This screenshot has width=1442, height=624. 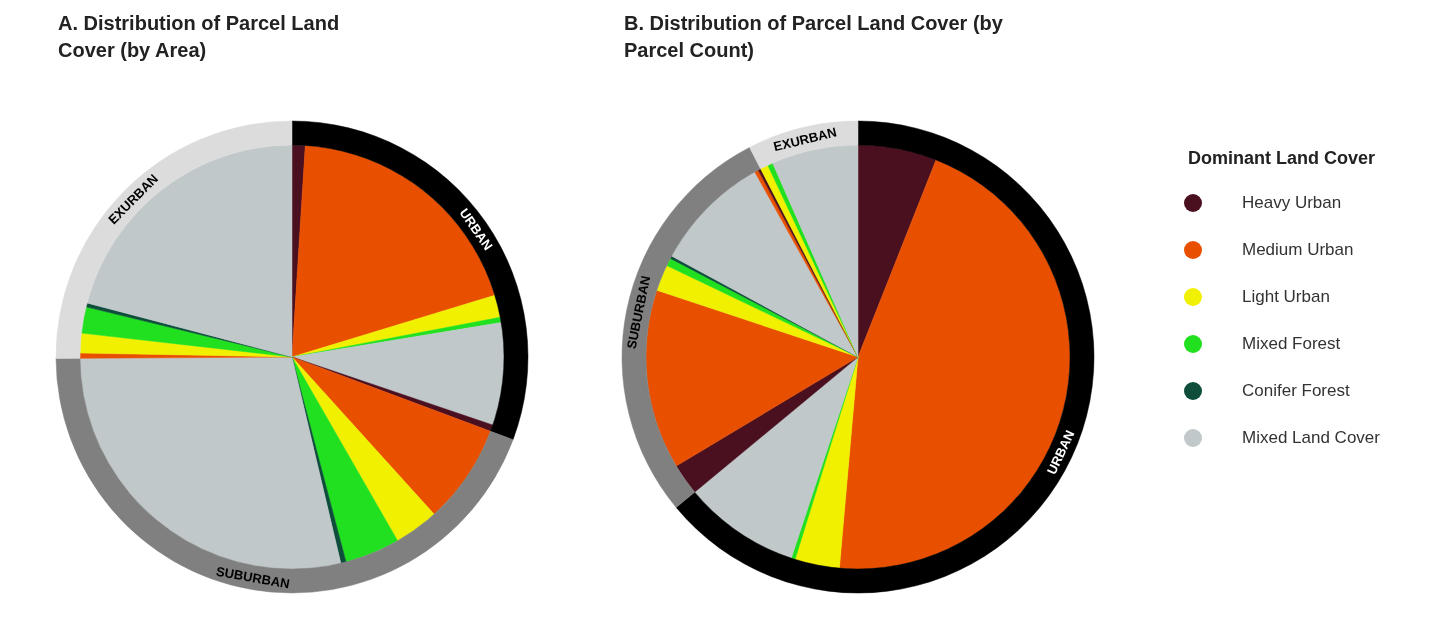 What do you see at coordinates (1282, 158) in the screenshot?
I see `legend-title: Dominant Land Cover` at bounding box center [1282, 158].